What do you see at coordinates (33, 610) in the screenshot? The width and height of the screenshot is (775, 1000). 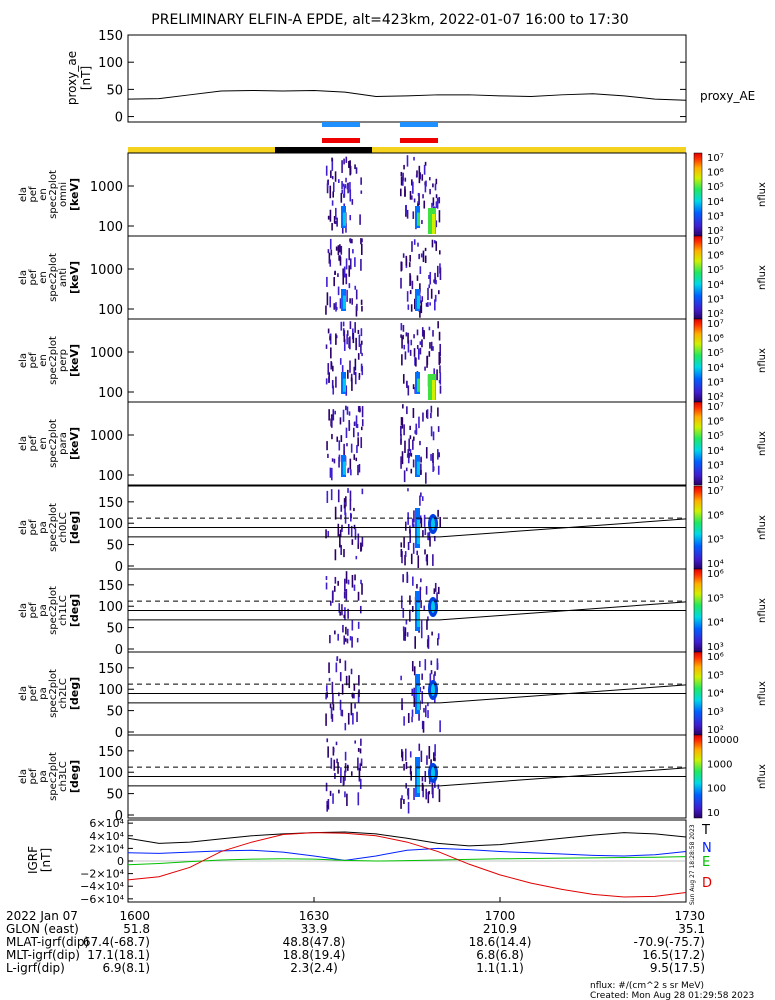 I see `y-axis-label: pef` at bounding box center [33, 610].